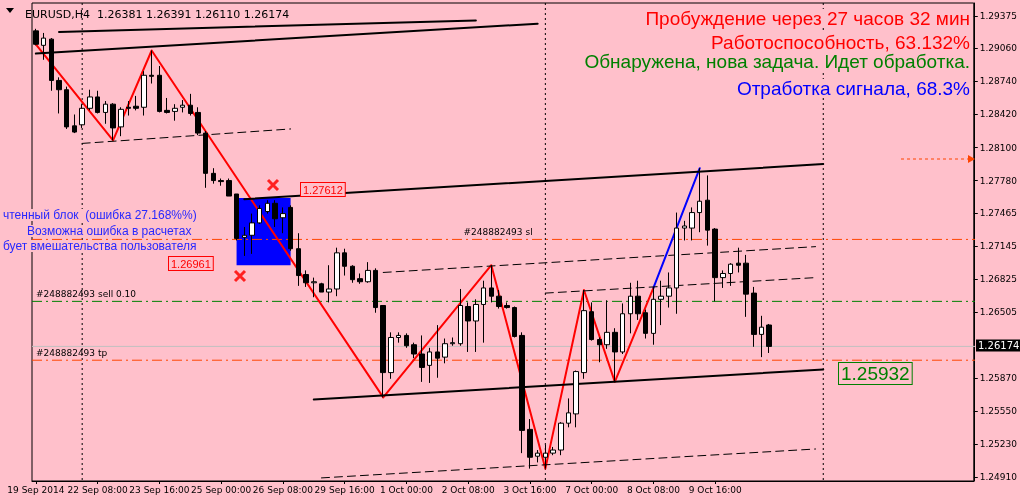  Describe the element at coordinates (36, 489) in the screenshot. I see `x-tick-label: 19 Sep 2014` at that location.